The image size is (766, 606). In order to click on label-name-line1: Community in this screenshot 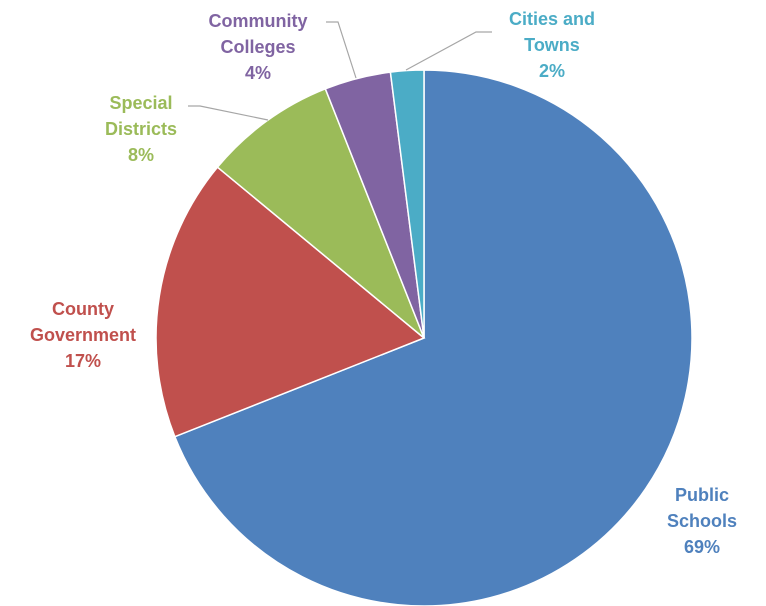, I will do `click(258, 21)`.